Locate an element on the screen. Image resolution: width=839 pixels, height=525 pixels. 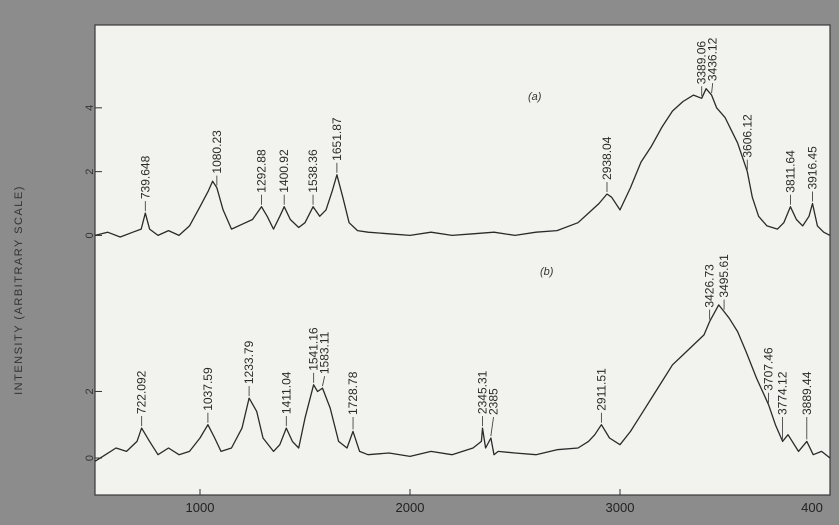
peak-label: 1651.87 is located at coordinates (337, 139).